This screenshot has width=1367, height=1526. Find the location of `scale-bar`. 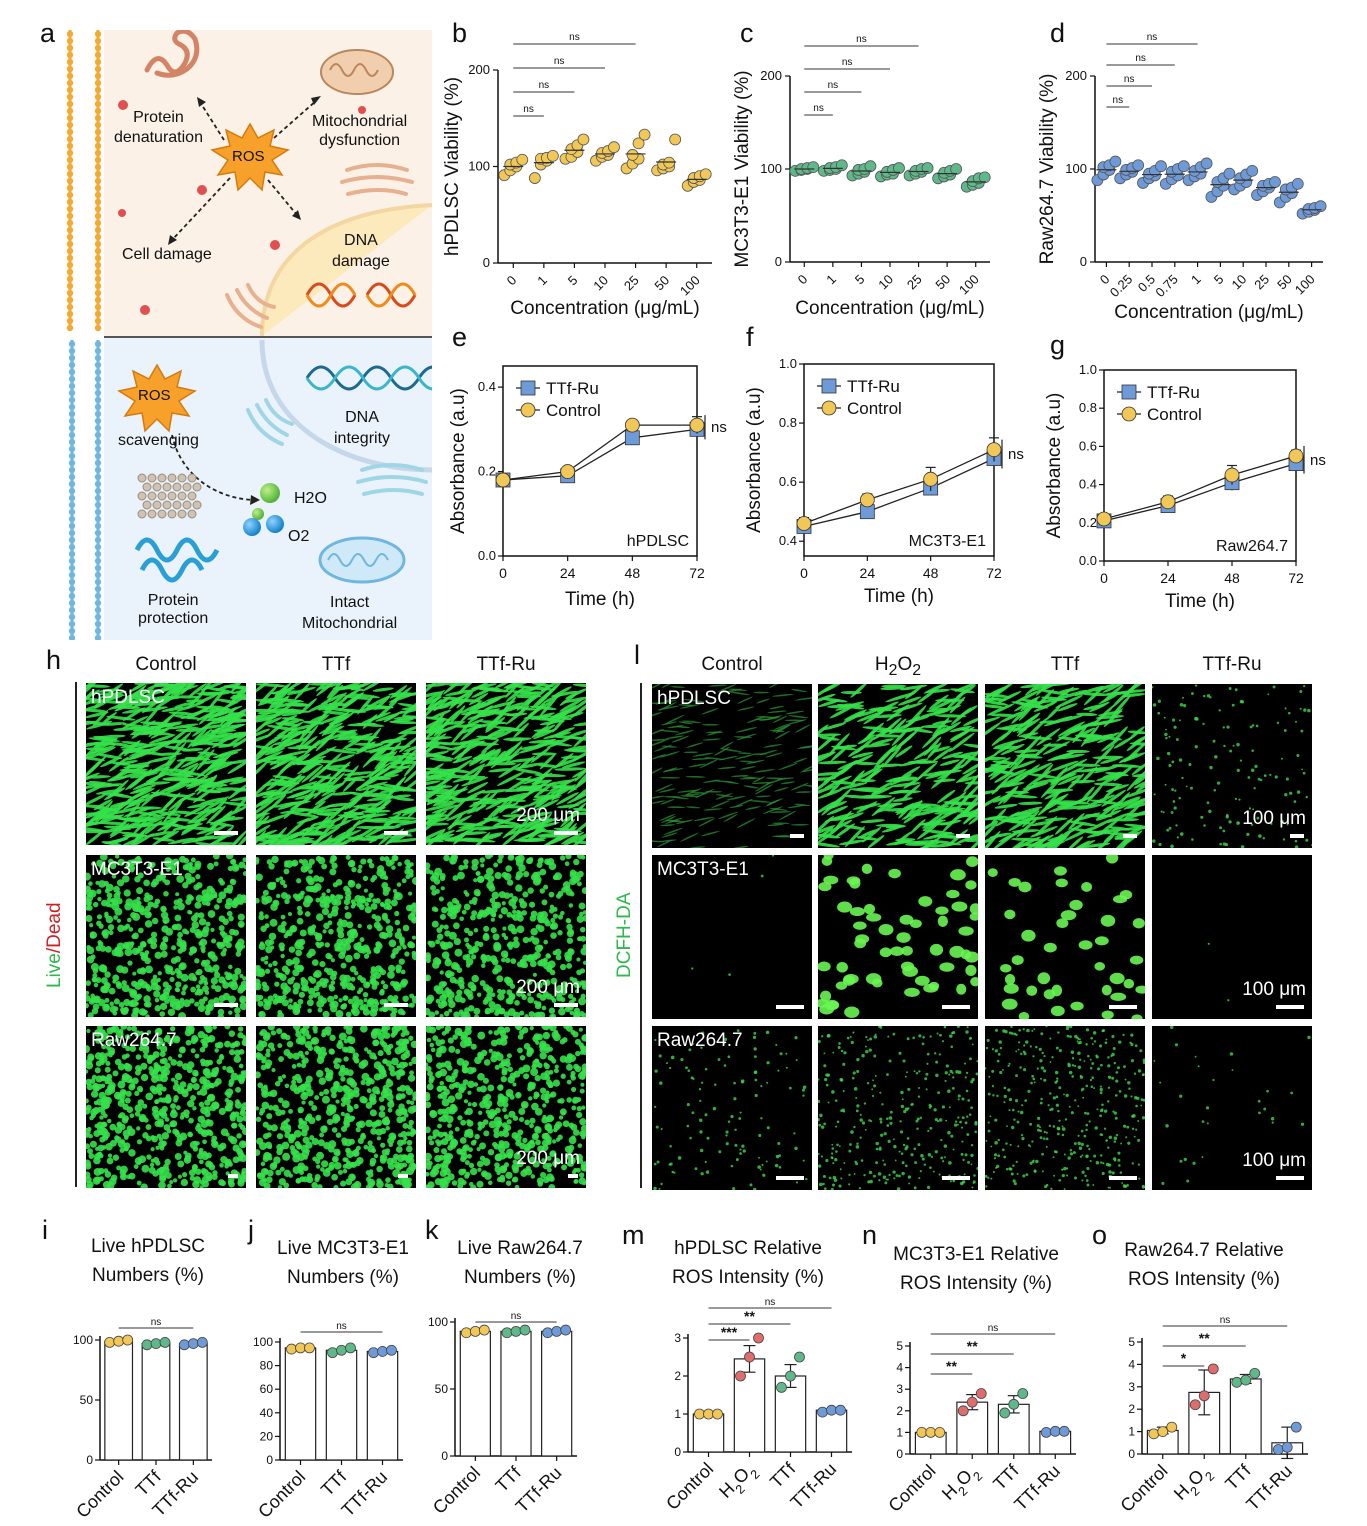

scale-bar is located at coordinates (403, 1176).